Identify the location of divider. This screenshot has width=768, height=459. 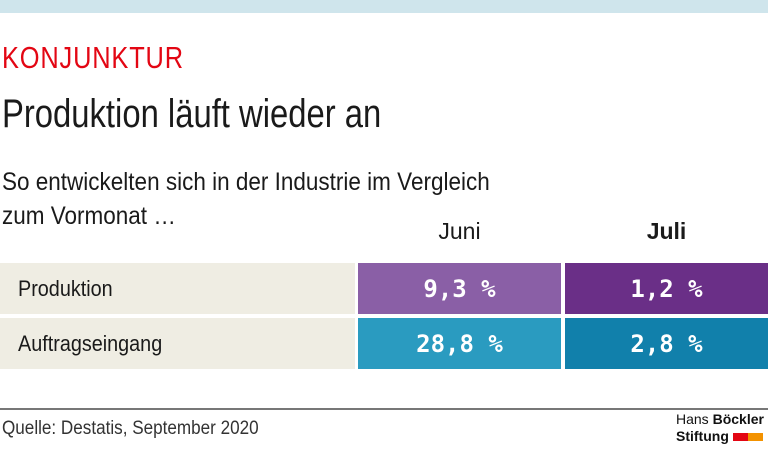
(384, 409).